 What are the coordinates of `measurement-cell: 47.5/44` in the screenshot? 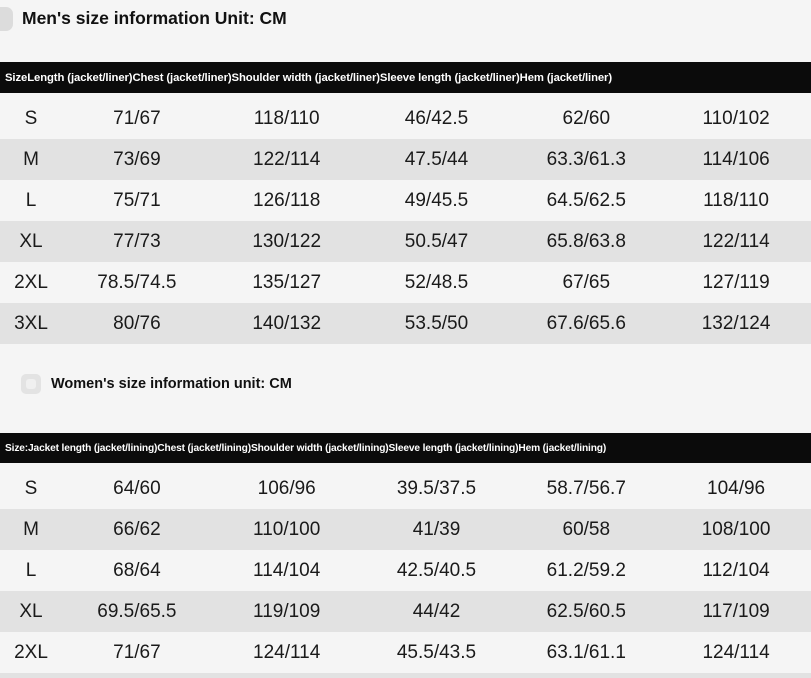 It's located at (436, 159).